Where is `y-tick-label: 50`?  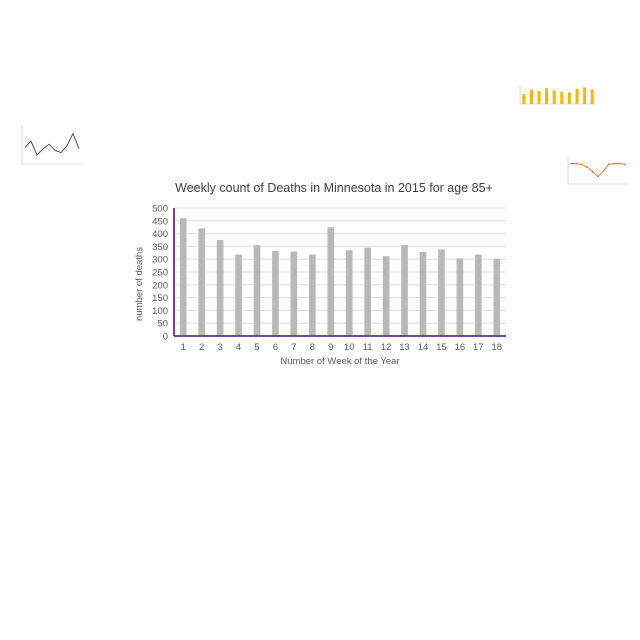 y-tick-label: 50 is located at coordinates (162, 324).